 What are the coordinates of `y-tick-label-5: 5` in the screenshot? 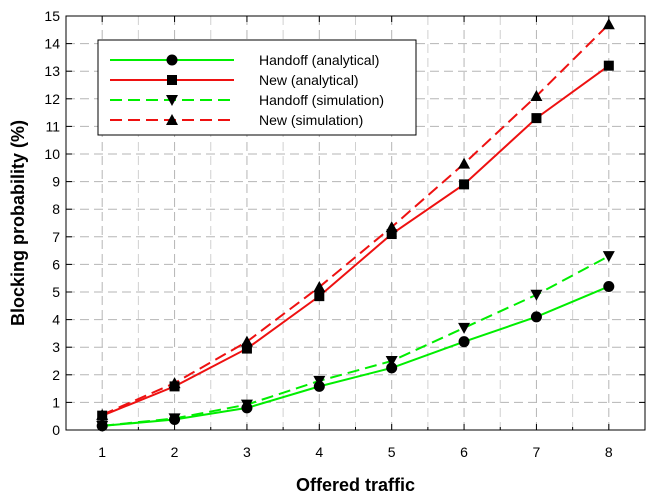 It's located at (56, 292).